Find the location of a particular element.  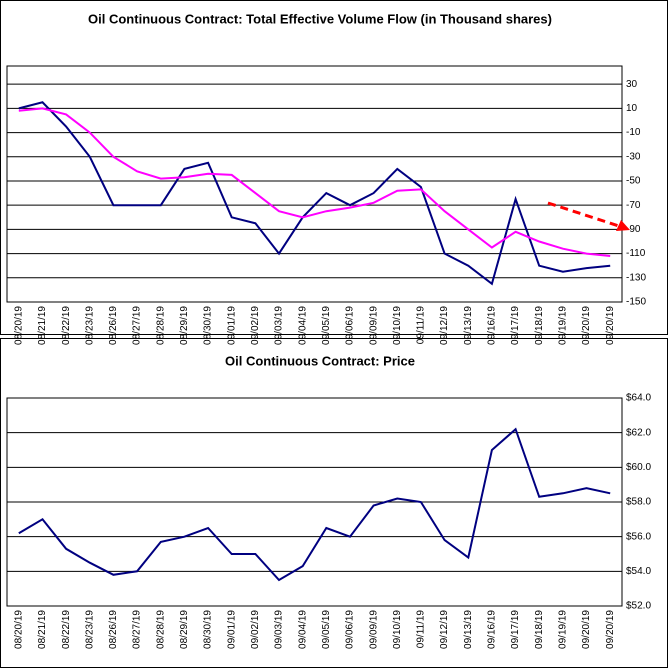

y-tick-label: -130 is located at coordinates (636, 277).